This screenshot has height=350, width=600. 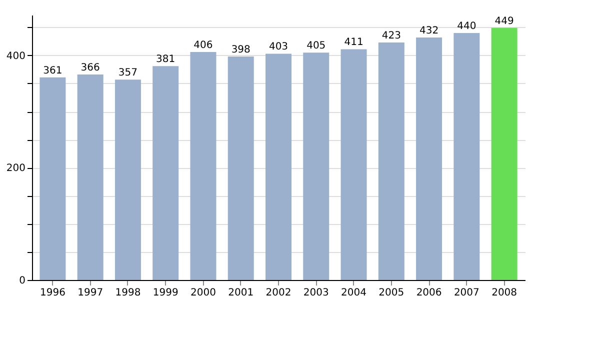 What do you see at coordinates (128, 293) in the screenshot?
I see `x-tick-label: 1998` at bounding box center [128, 293].